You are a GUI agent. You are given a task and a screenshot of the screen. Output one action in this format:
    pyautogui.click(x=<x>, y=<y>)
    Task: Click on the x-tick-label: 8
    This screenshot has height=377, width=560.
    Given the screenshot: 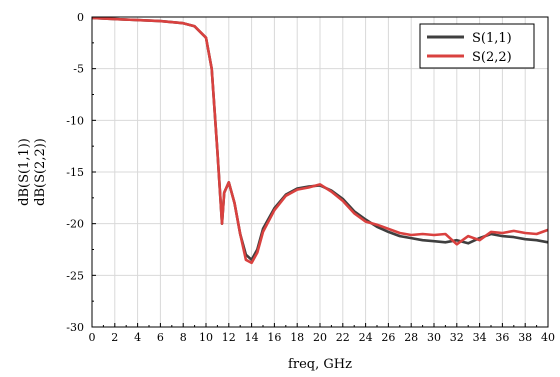 What is the action you would take?
    pyautogui.click(x=183, y=337)
    